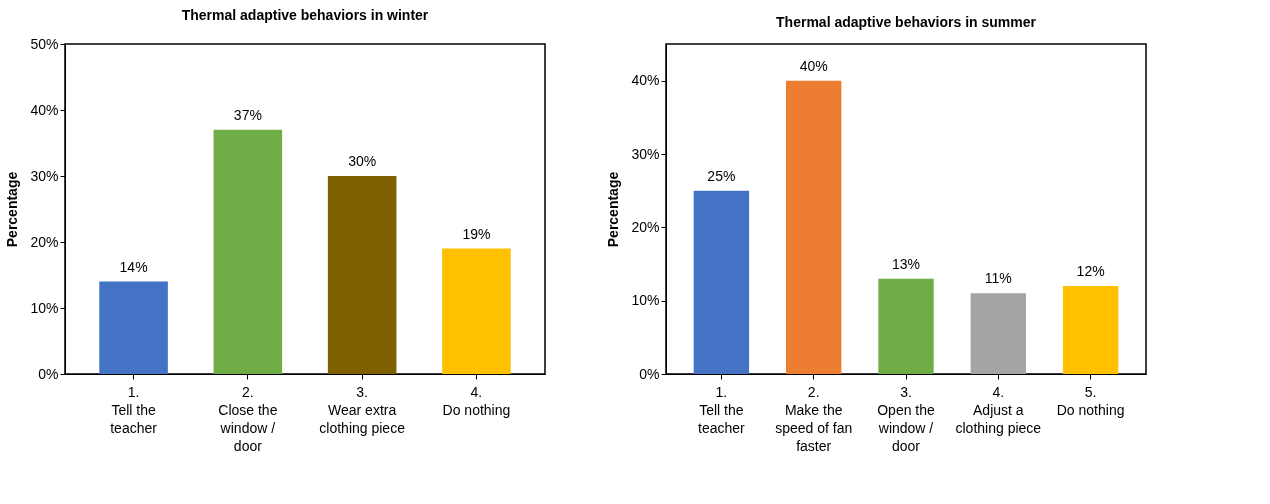  What do you see at coordinates (476, 233) in the screenshot?
I see `data-label: 19%` at bounding box center [476, 233].